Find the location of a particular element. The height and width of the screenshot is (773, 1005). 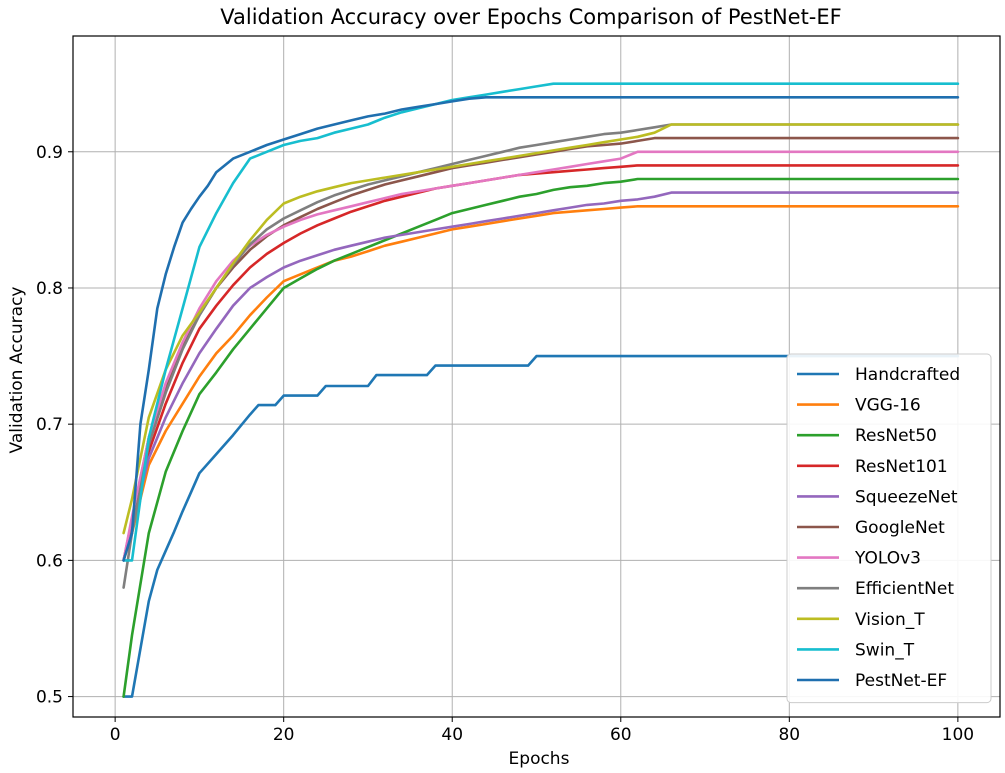

x-tick-label: 60 is located at coordinates (621, 735).